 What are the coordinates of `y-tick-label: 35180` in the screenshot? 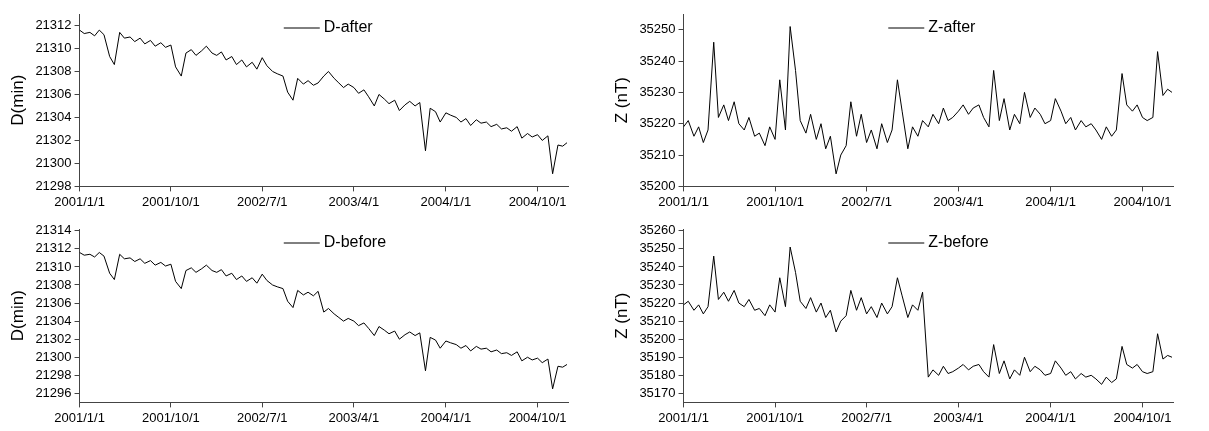 It's located at (657, 374).